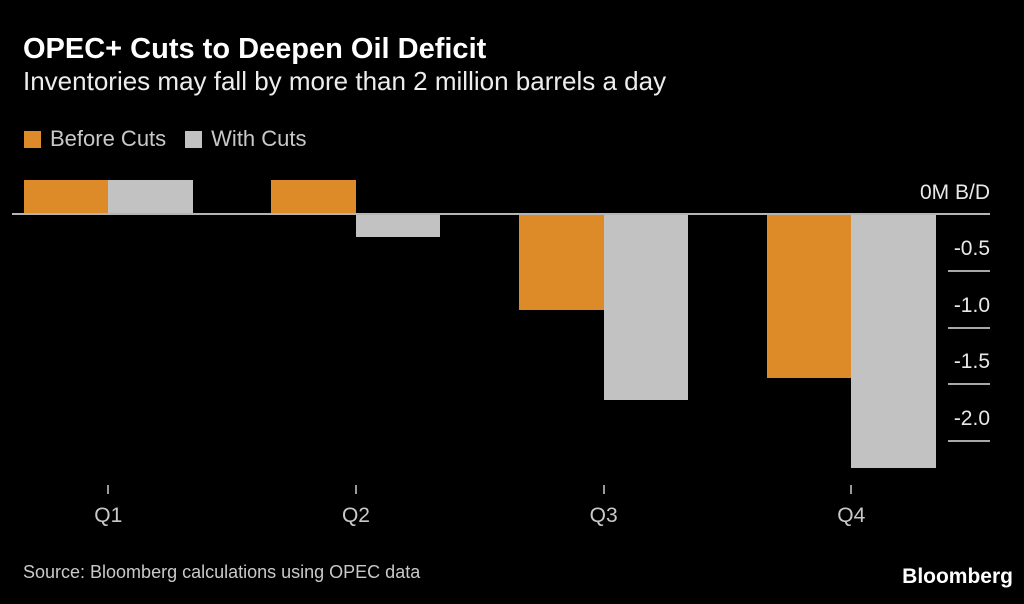  What do you see at coordinates (603, 489) in the screenshot?
I see `x-axis-tick-q3` at bounding box center [603, 489].